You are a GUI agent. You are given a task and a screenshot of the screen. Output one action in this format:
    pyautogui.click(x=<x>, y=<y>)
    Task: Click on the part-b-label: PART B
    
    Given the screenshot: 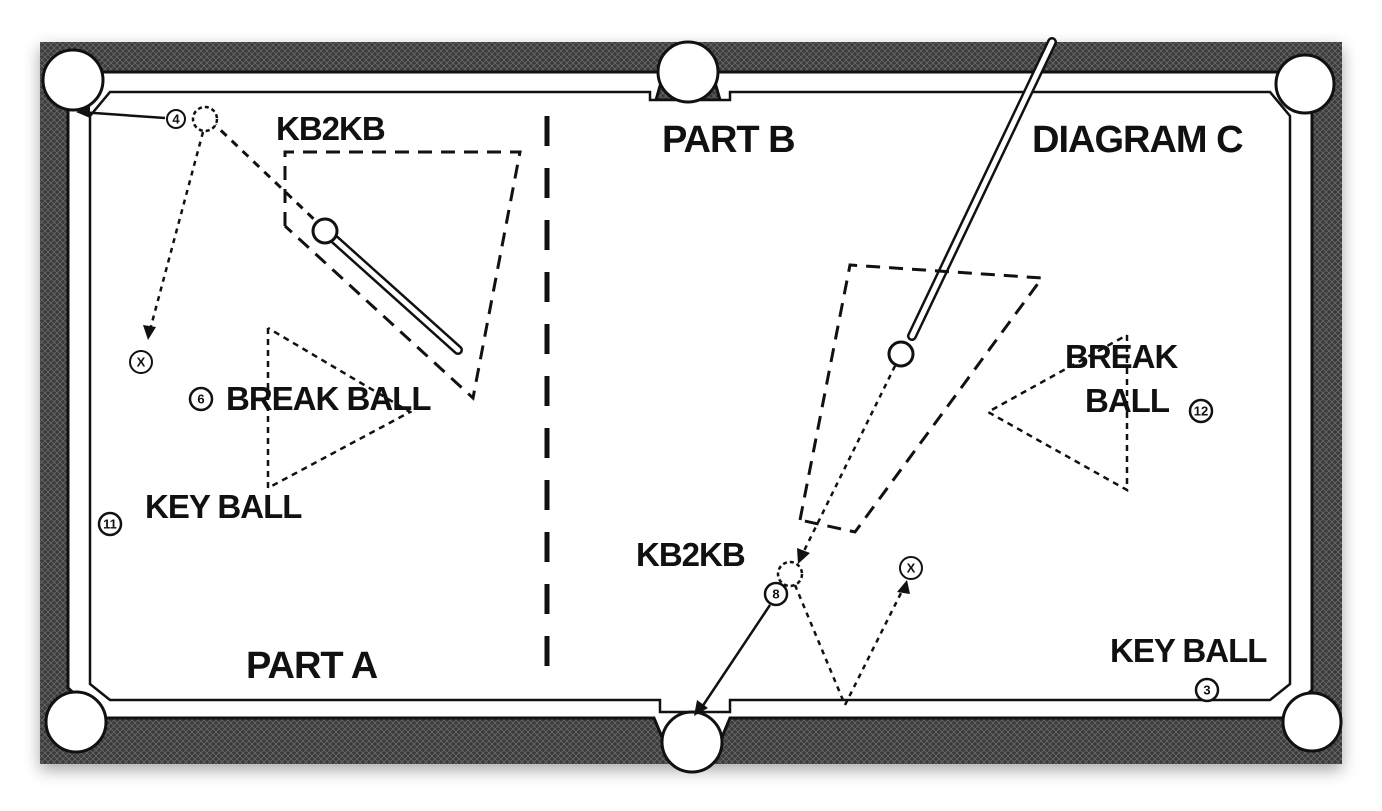 What is the action you would take?
    pyautogui.click(x=728, y=140)
    